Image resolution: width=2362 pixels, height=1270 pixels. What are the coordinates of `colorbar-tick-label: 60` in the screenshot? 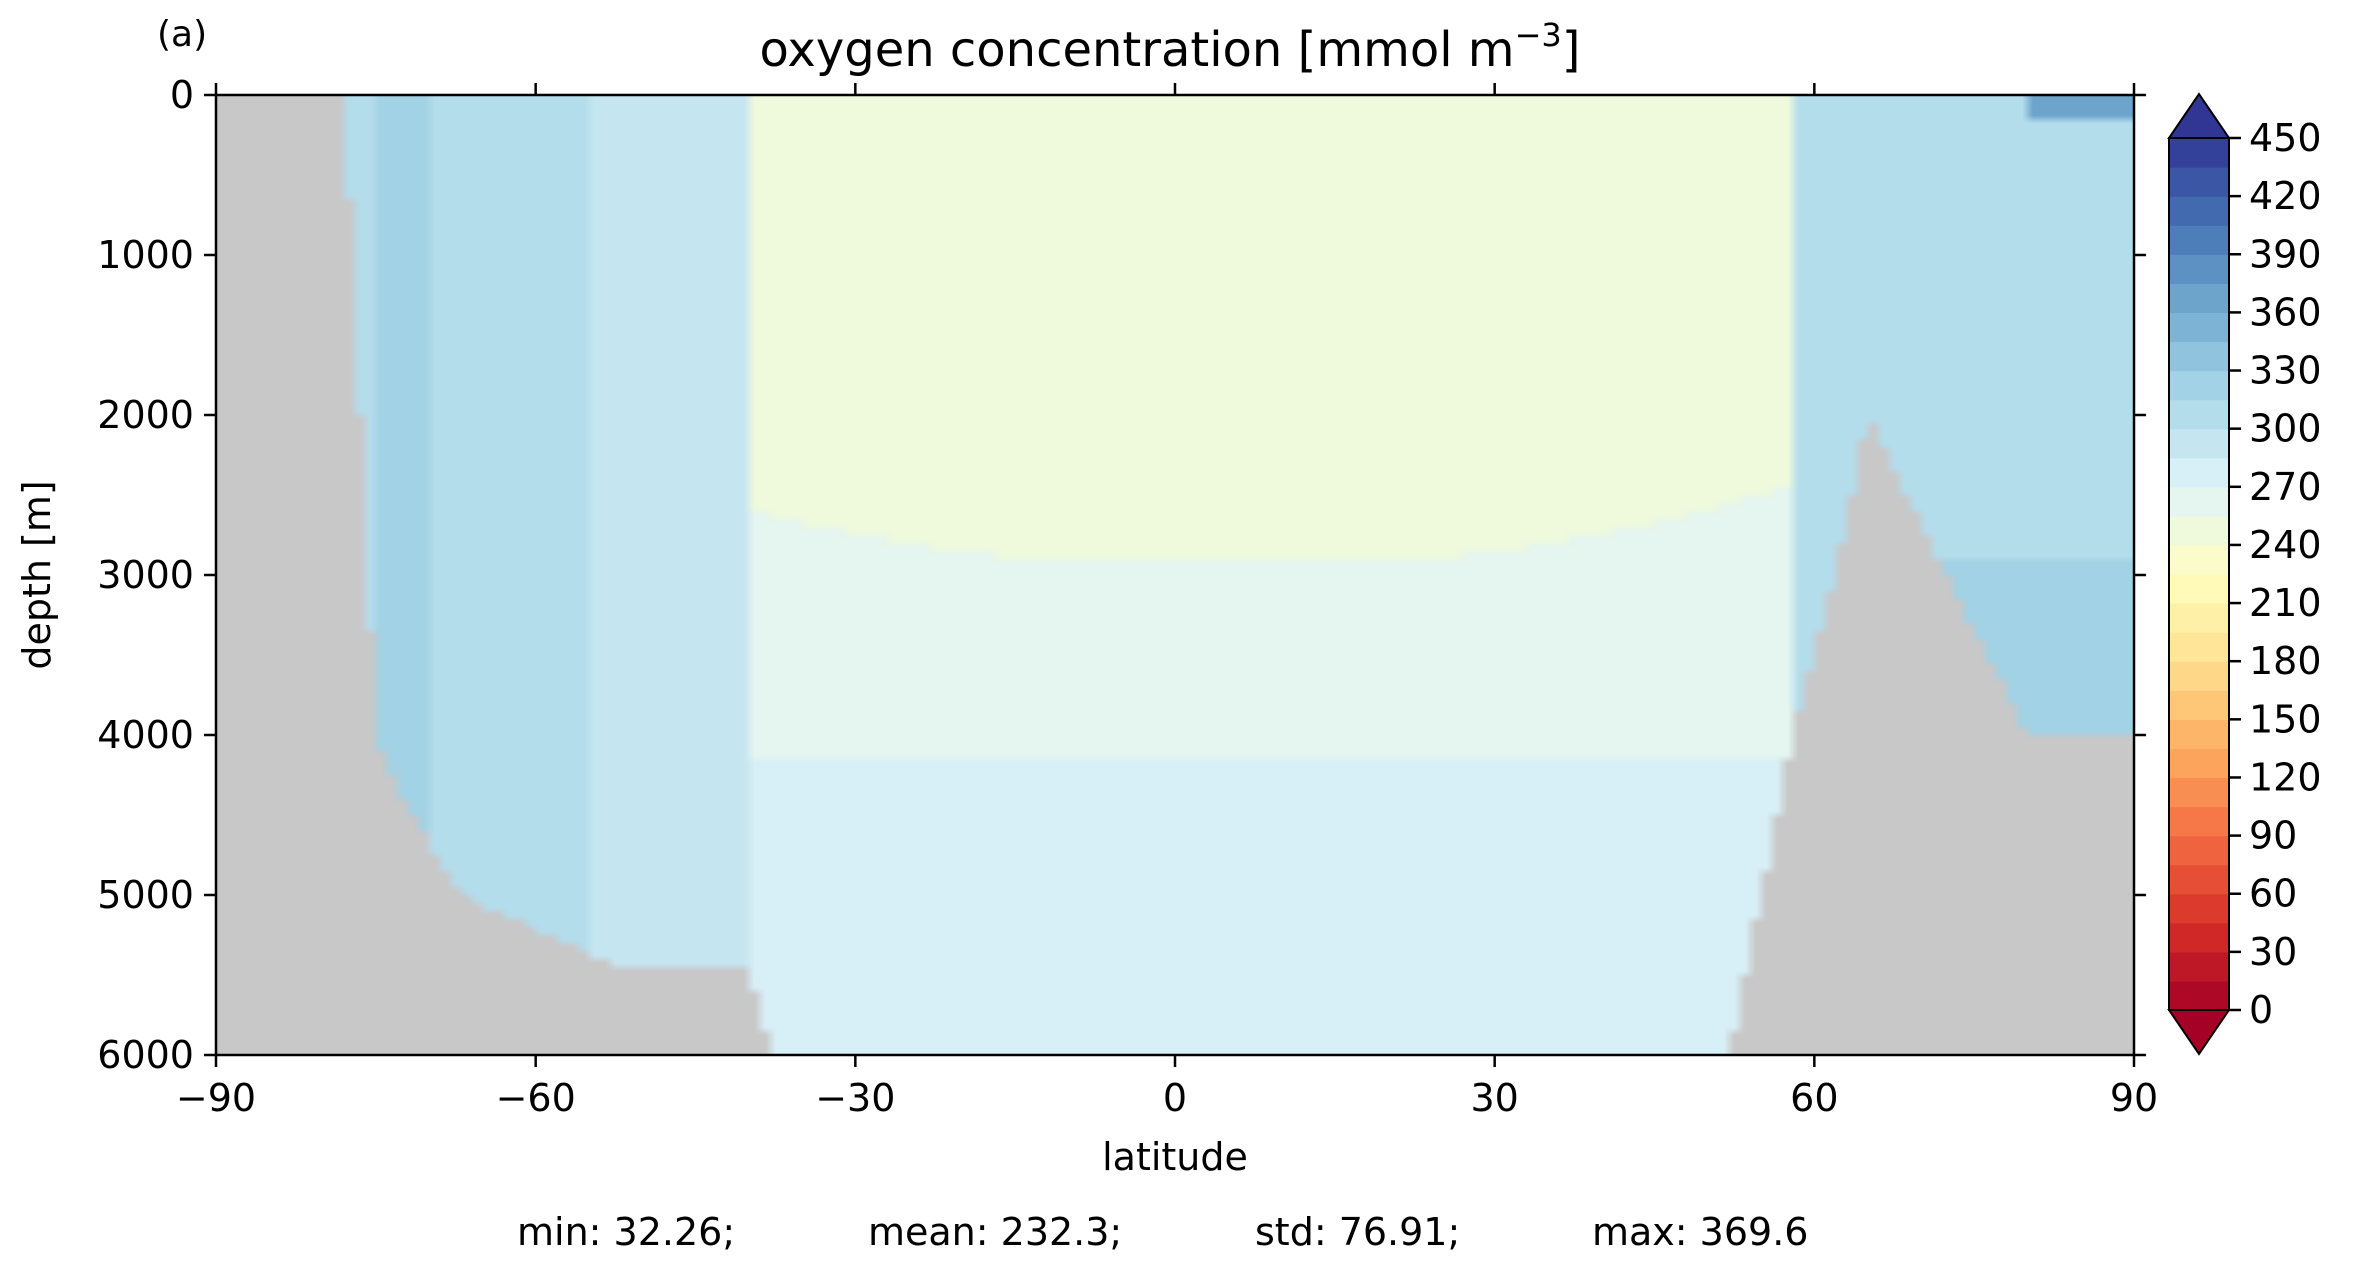 It's located at (2273, 894).